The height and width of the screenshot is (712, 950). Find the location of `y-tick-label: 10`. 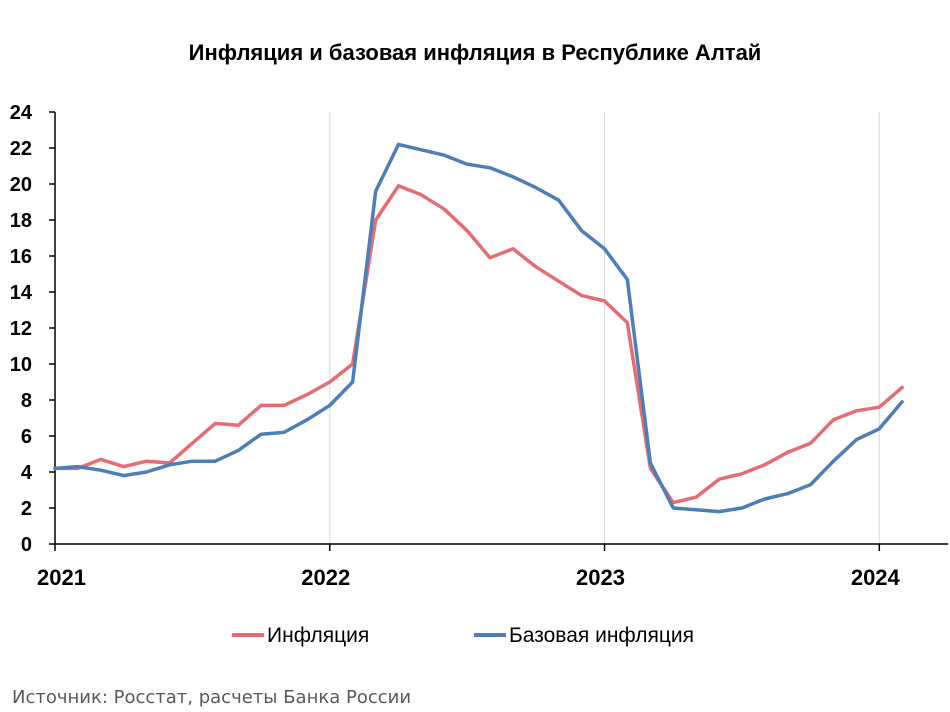

y-tick-label: 10 is located at coordinates (21, 365).